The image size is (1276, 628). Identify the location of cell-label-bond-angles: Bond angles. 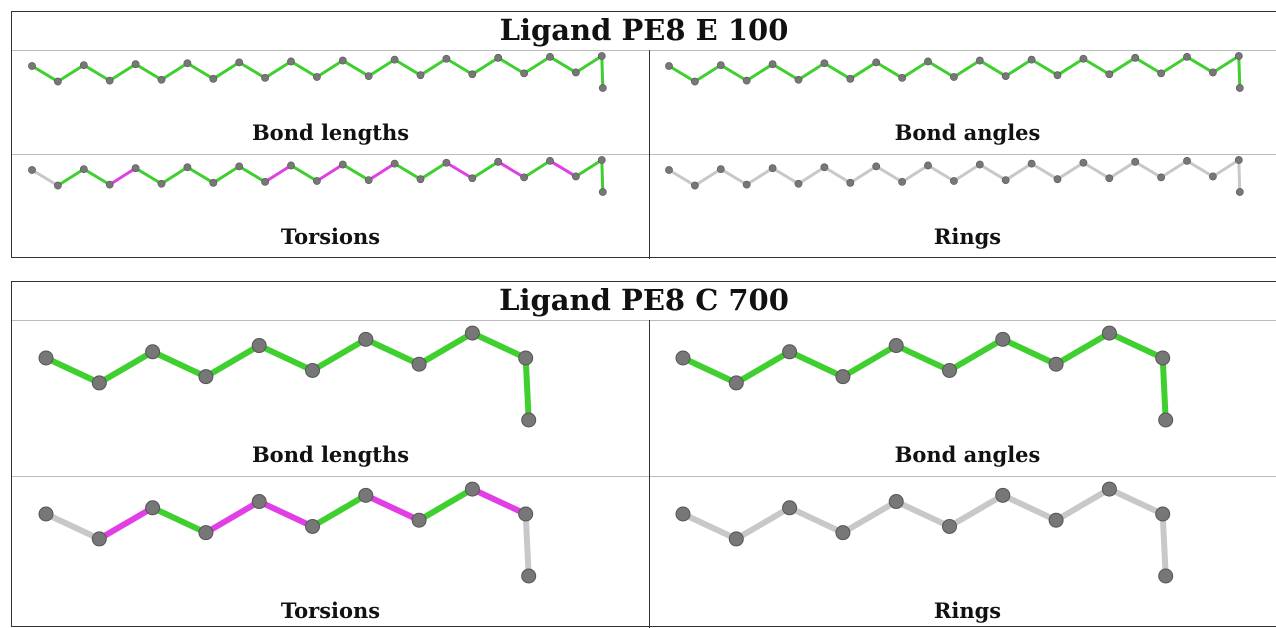
(967, 454).